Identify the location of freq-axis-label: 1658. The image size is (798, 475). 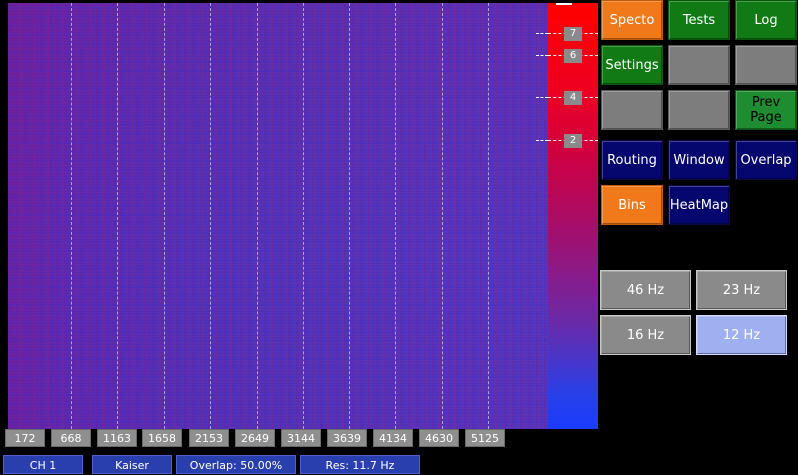
(162, 438).